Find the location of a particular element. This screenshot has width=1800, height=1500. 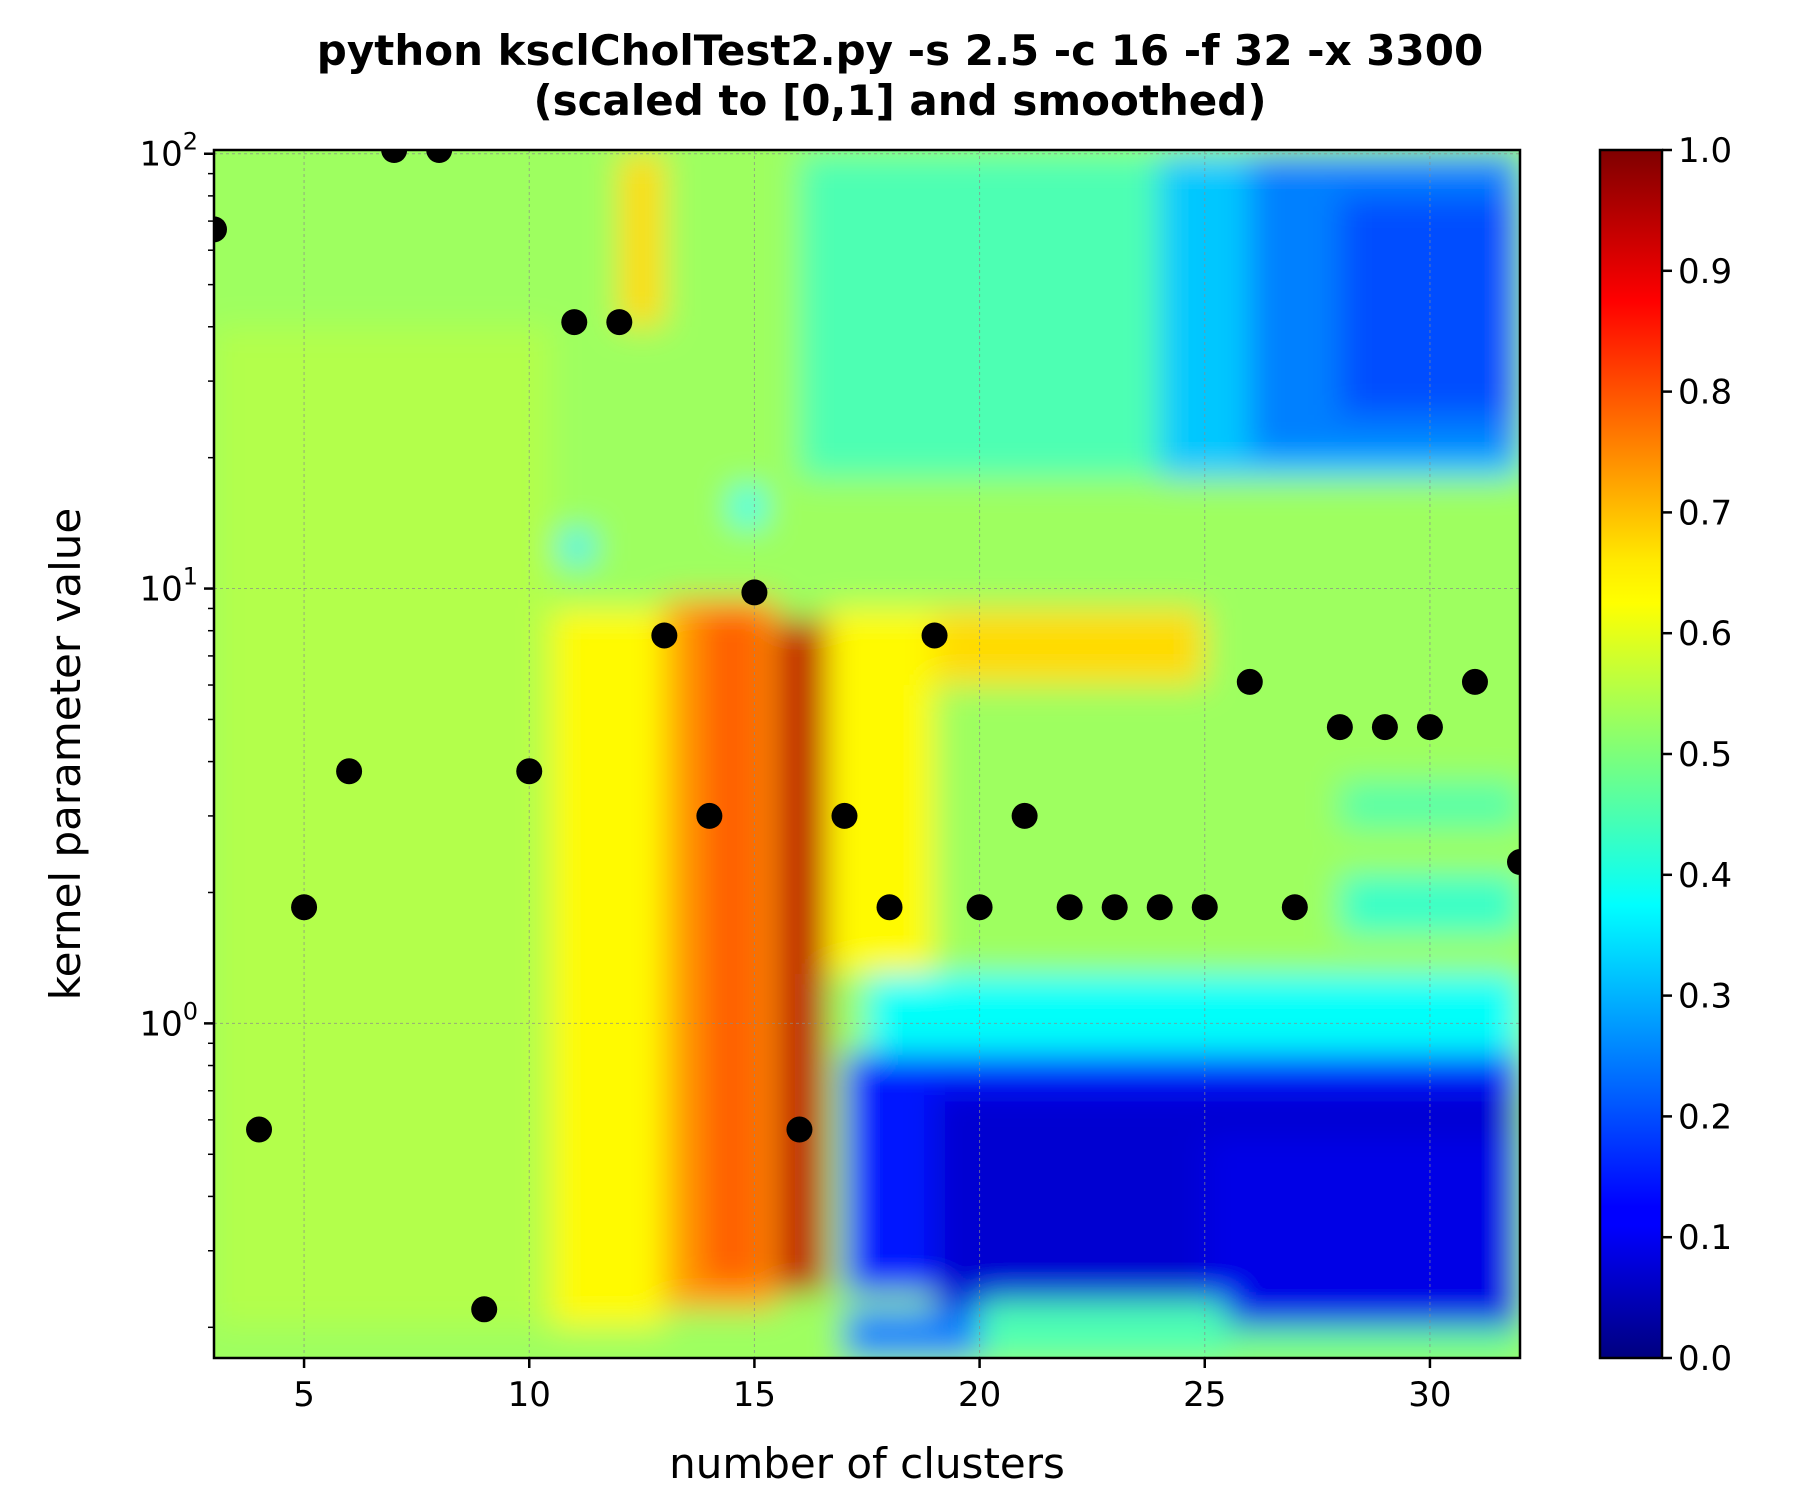

colorbar-tick-label: 0.9 is located at coordinates (1705, 272).